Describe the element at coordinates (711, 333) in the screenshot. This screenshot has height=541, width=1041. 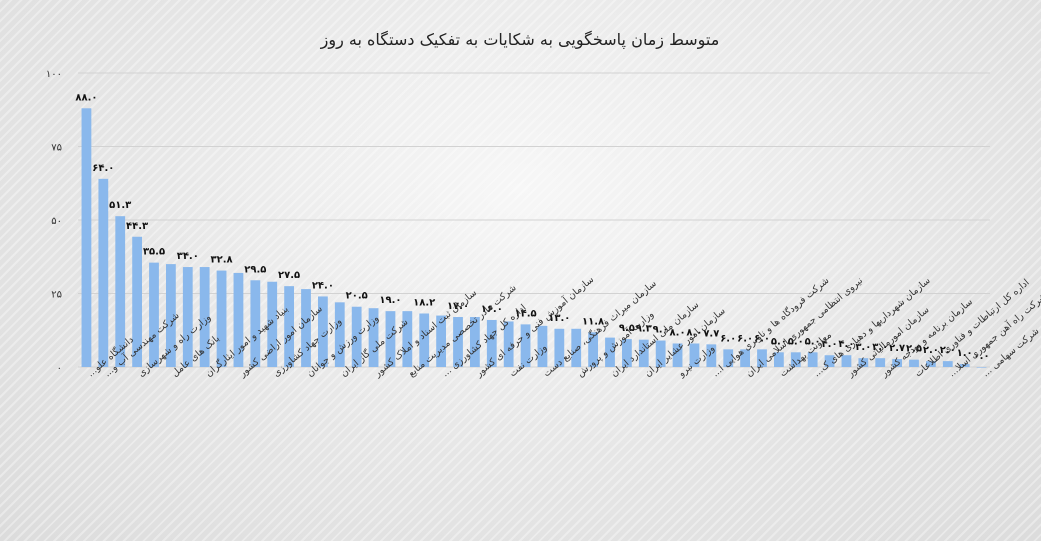
I see `value-label: ۷.۷` at that location.